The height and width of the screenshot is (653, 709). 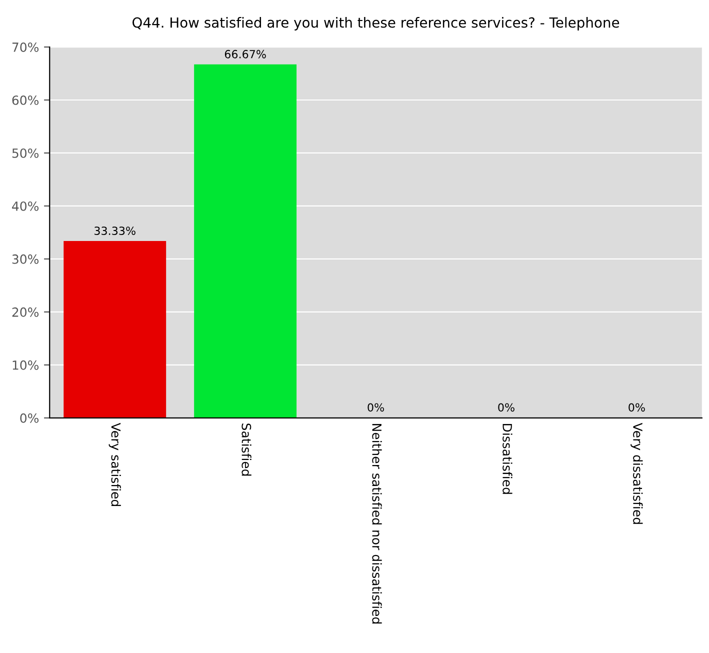 What do you see at coordinates (25, 153) in the screenshot?
I see `y-tick-label: 50%` at bounding box center [25, 153].